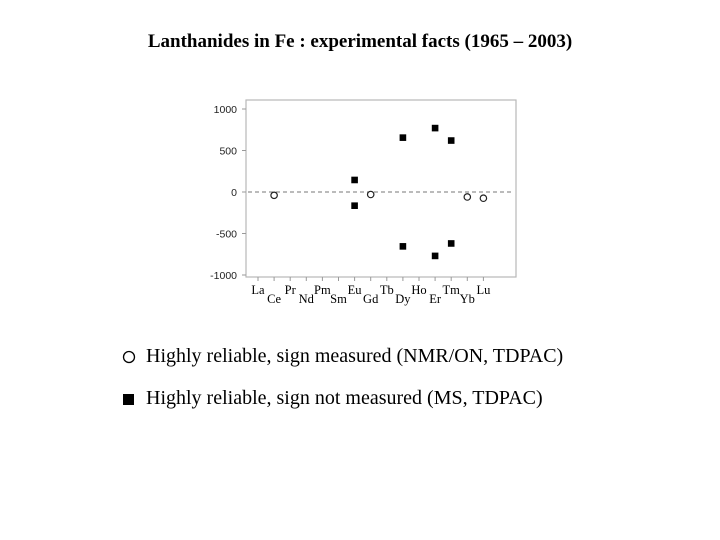 This screenshot has height=540, width=720. I want to click on x-tick-label: Pr, so click(291, 290).